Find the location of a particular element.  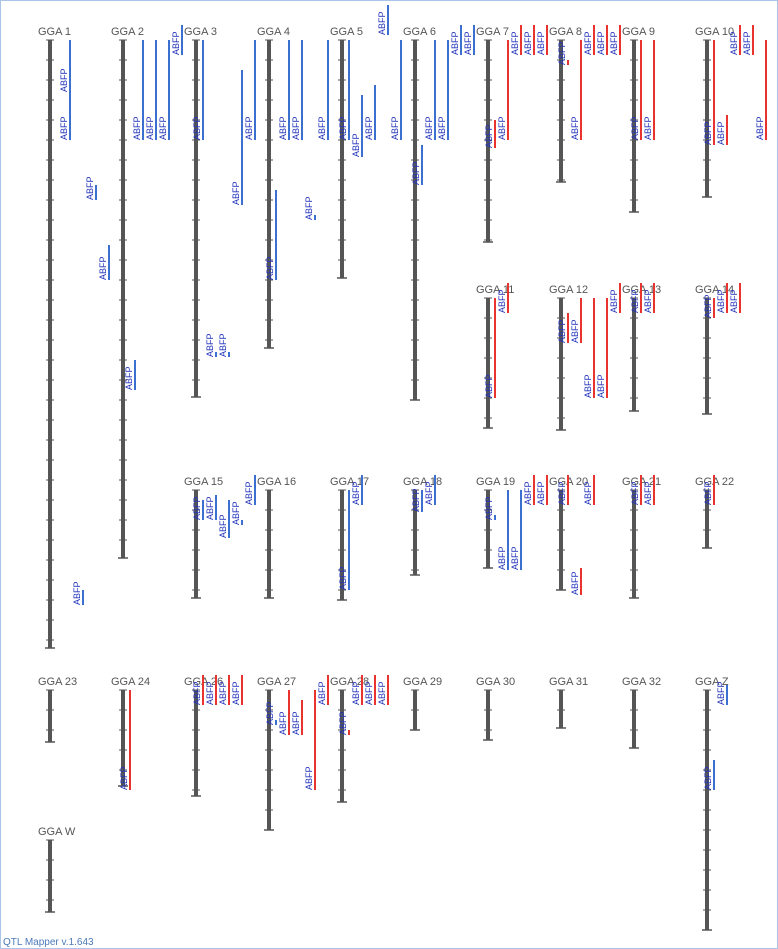

chromosome-label: GGA 18 is located at coordinates (422, 482).